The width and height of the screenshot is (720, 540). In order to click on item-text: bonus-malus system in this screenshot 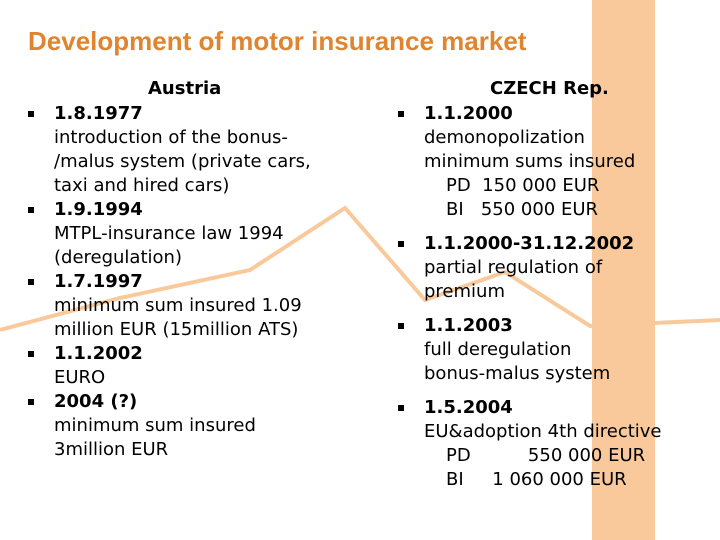, I will do `click(517, 373)`.